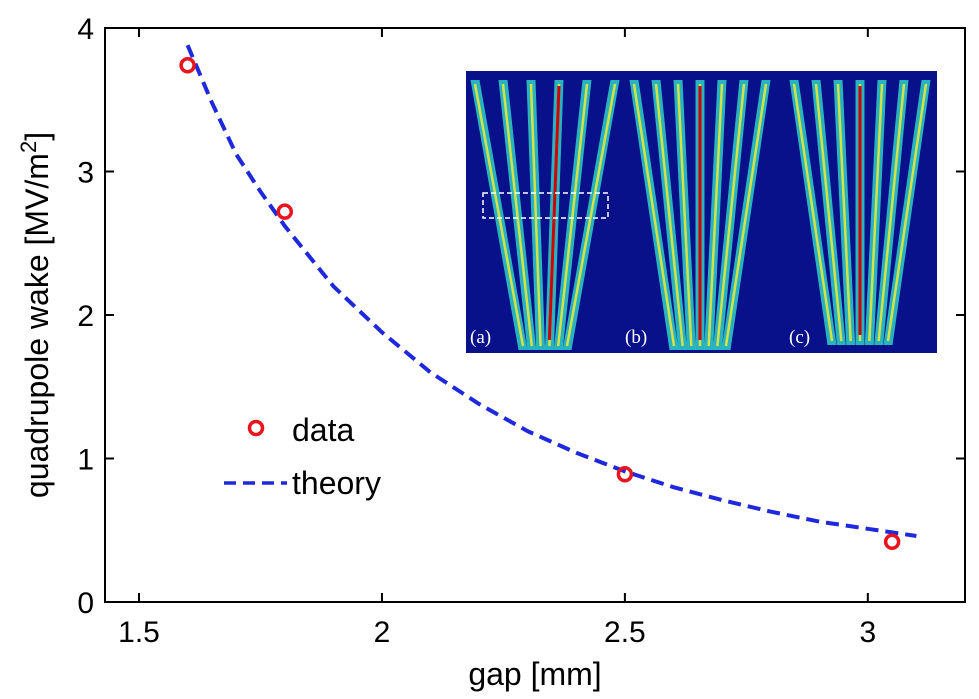 This screenshot has width=979, height=699. I want to click on y-tick-label: 3, so click(85, 173).